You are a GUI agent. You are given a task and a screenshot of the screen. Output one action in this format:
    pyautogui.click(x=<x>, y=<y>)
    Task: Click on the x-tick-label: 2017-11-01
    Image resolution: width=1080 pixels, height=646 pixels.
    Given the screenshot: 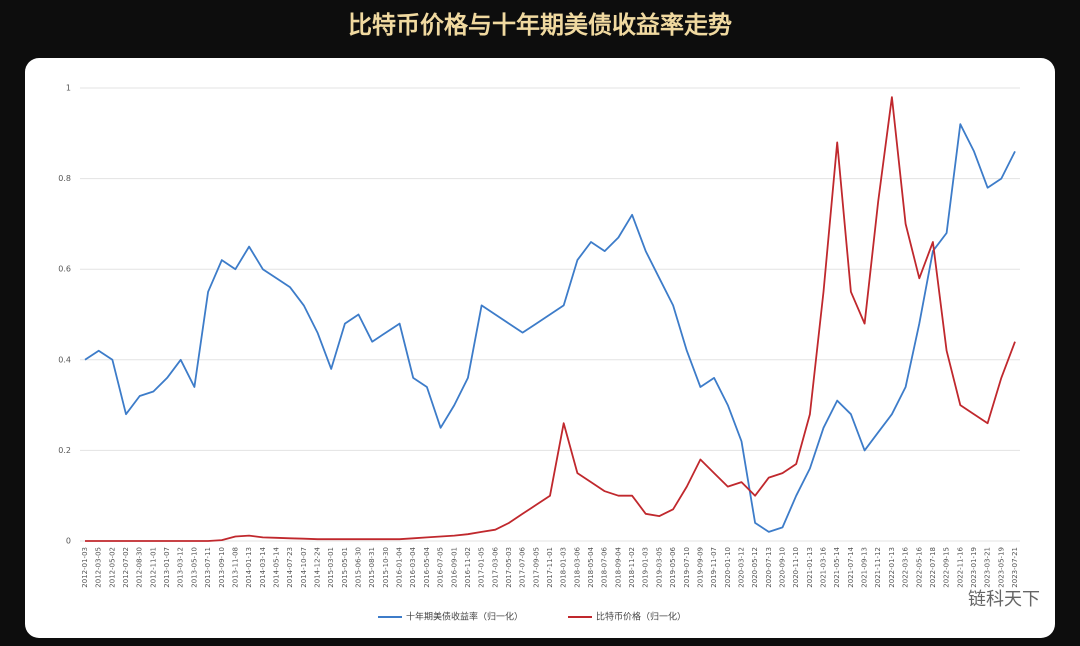 What is the action you would take?
    pyautogui.click(x=550, y=567)
    